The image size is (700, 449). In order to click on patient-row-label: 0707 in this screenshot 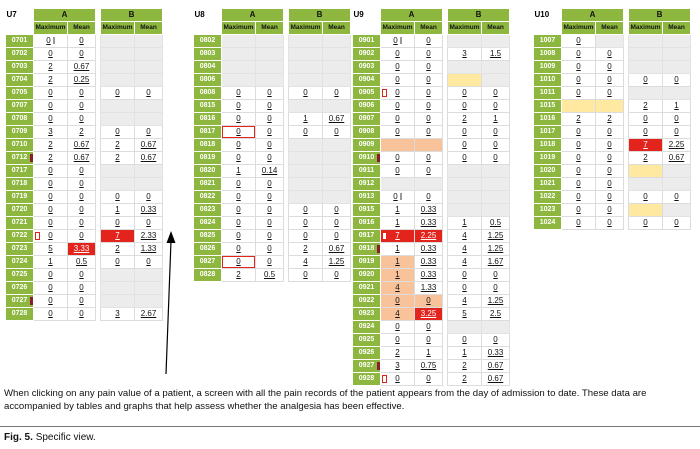, I will do `click(19, 106)`.